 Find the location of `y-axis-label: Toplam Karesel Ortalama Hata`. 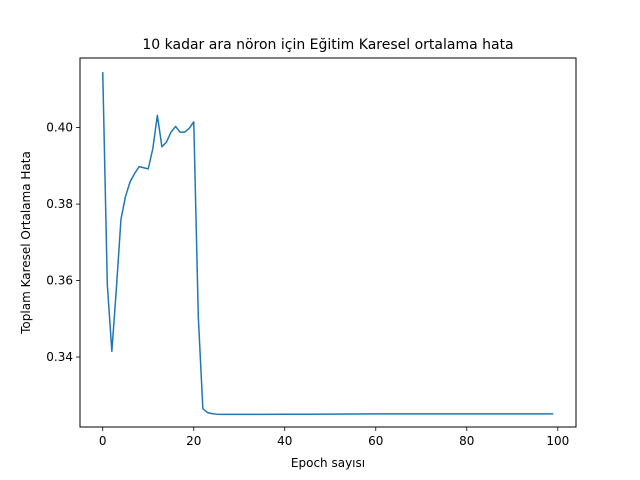

y-axis-label: Toplam Karesel Ortalama Hata is located at coordinates (26, 243).